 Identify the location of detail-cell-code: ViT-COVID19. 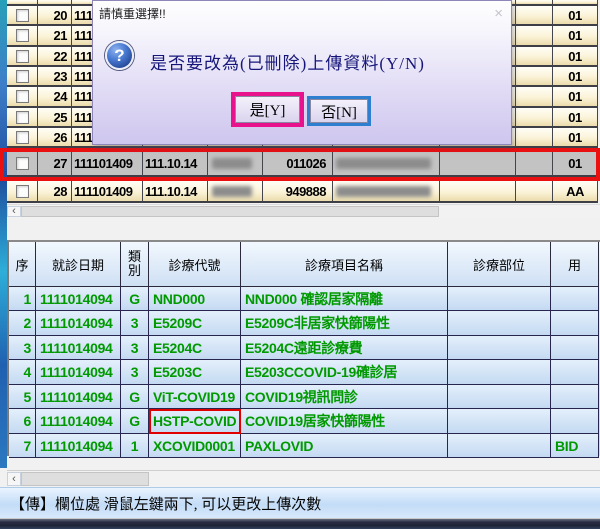
(195, 397).